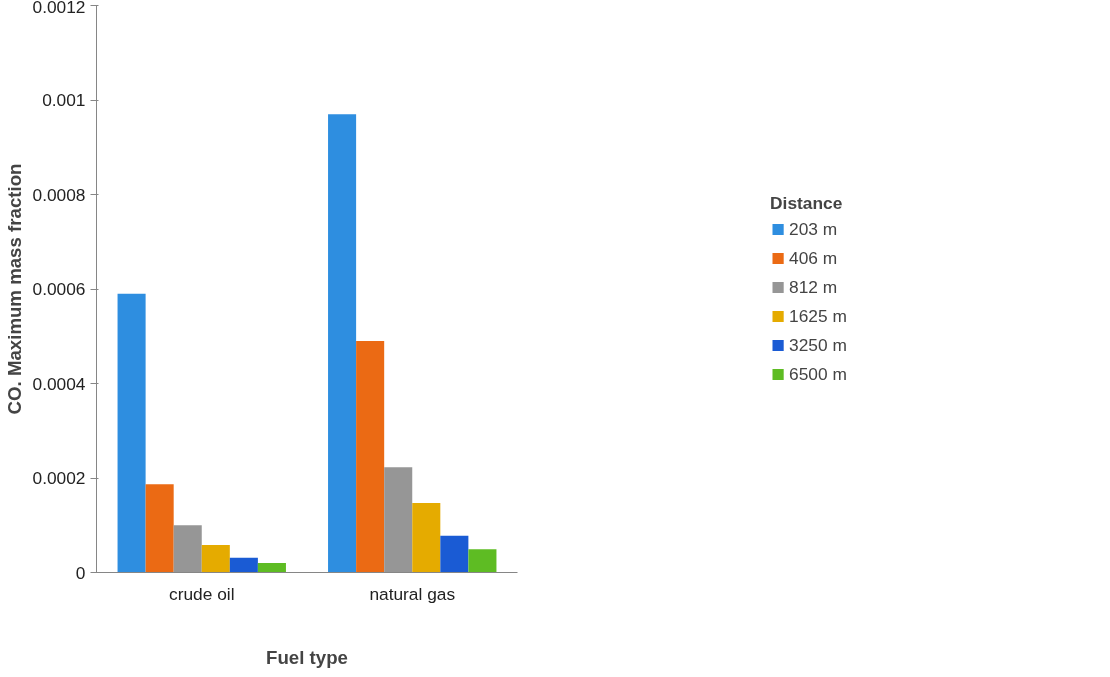  What do you see at coordinates (307, 657) in the screenshot?
I see `x-axis-title: Fuel type` at bounding box center [307, 657].